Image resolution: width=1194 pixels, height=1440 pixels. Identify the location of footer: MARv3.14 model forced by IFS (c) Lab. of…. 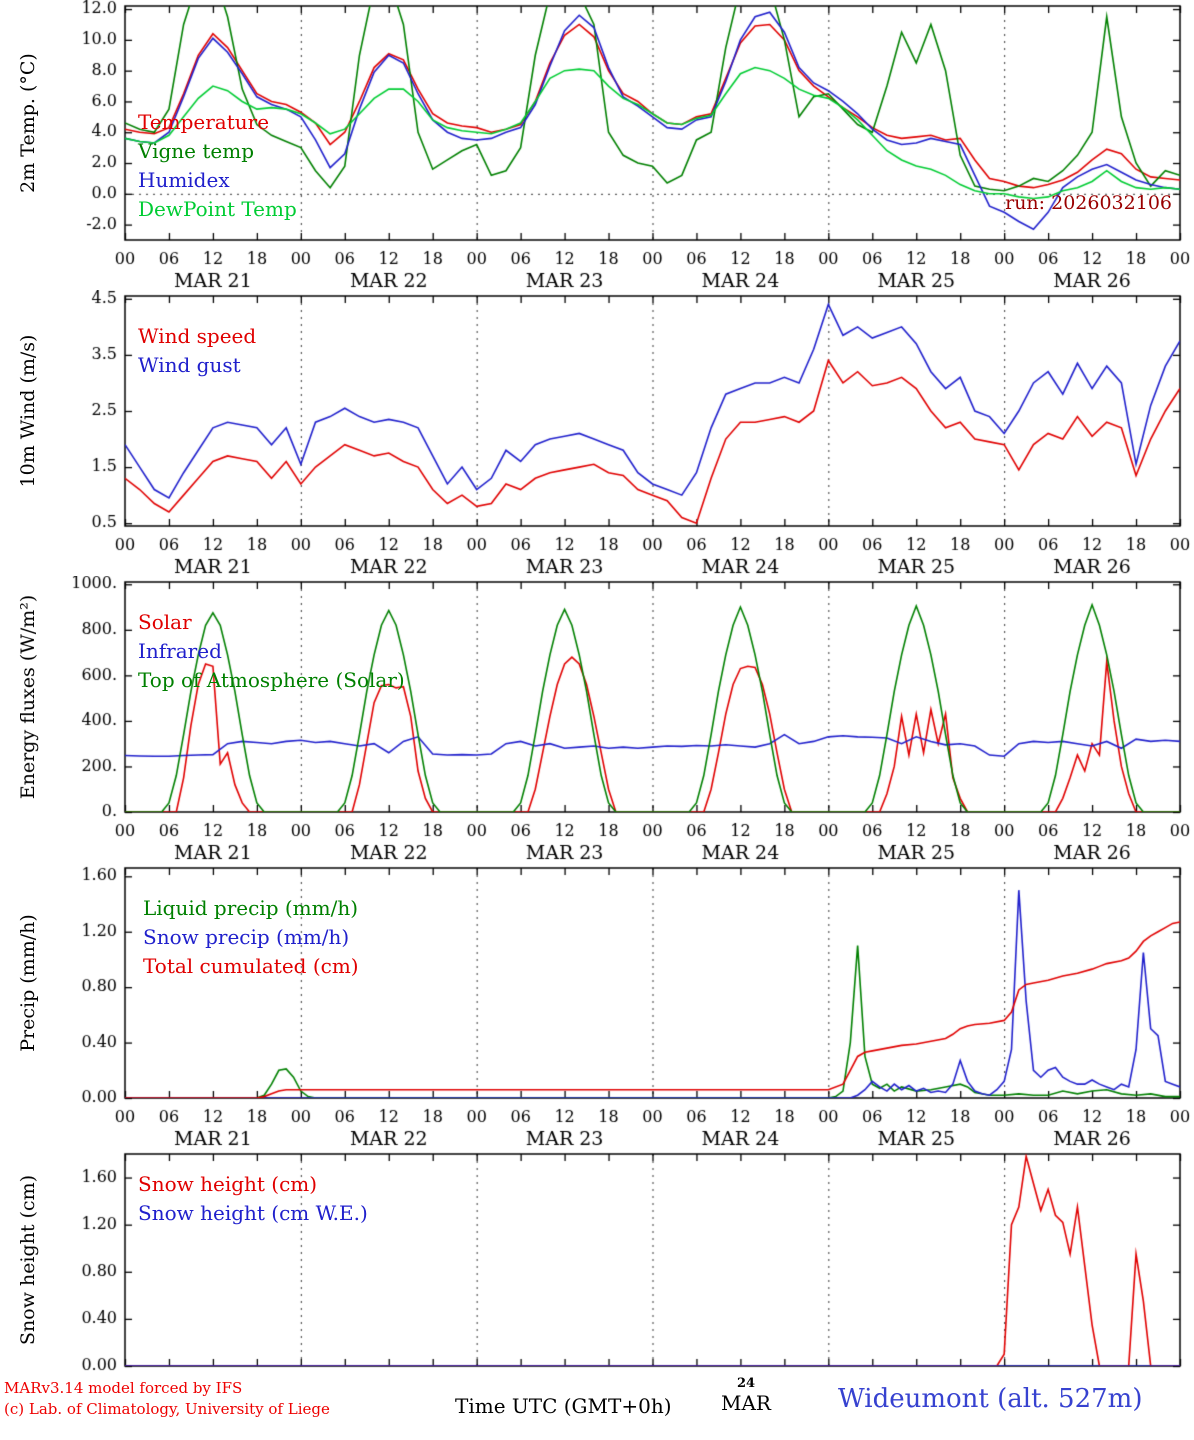
(597, 1405).